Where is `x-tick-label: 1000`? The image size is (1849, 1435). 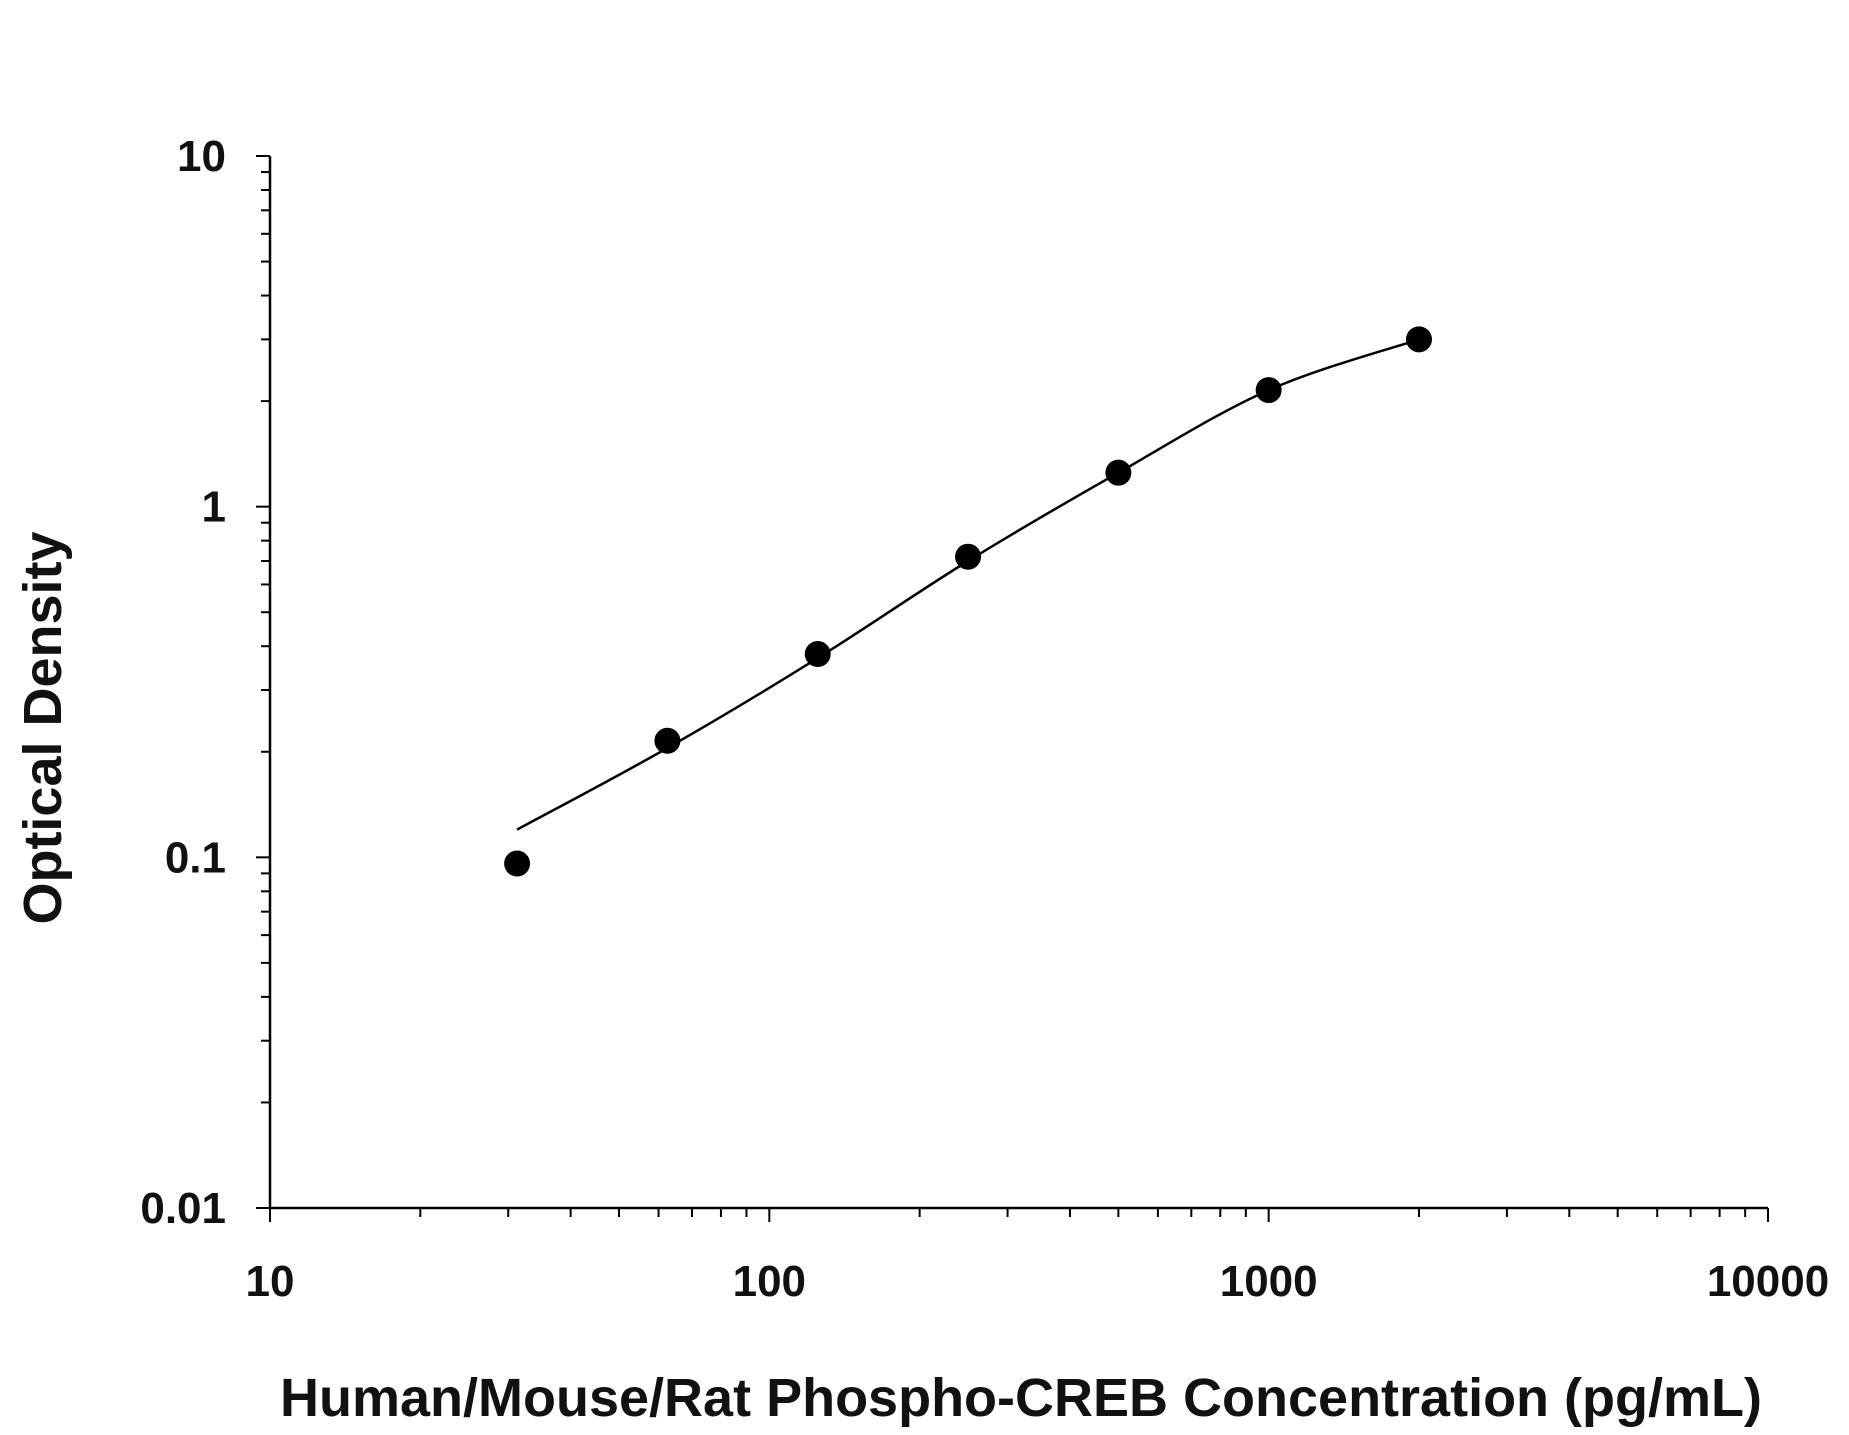
x-tick-label: 1000 is located at coordinates (1269, 1281).